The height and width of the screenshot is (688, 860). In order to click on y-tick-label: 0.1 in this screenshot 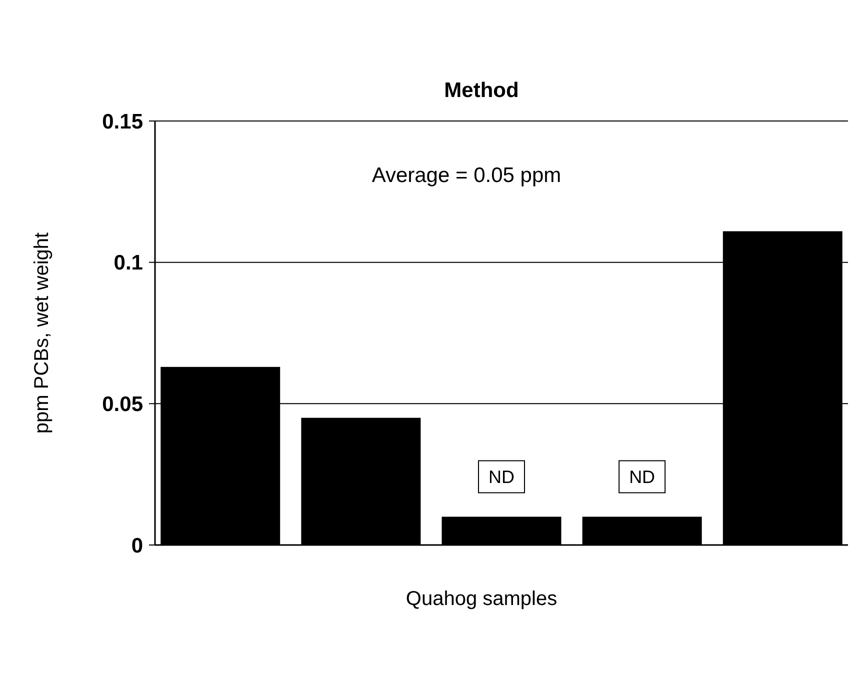, I will do `click(129, 263)`.